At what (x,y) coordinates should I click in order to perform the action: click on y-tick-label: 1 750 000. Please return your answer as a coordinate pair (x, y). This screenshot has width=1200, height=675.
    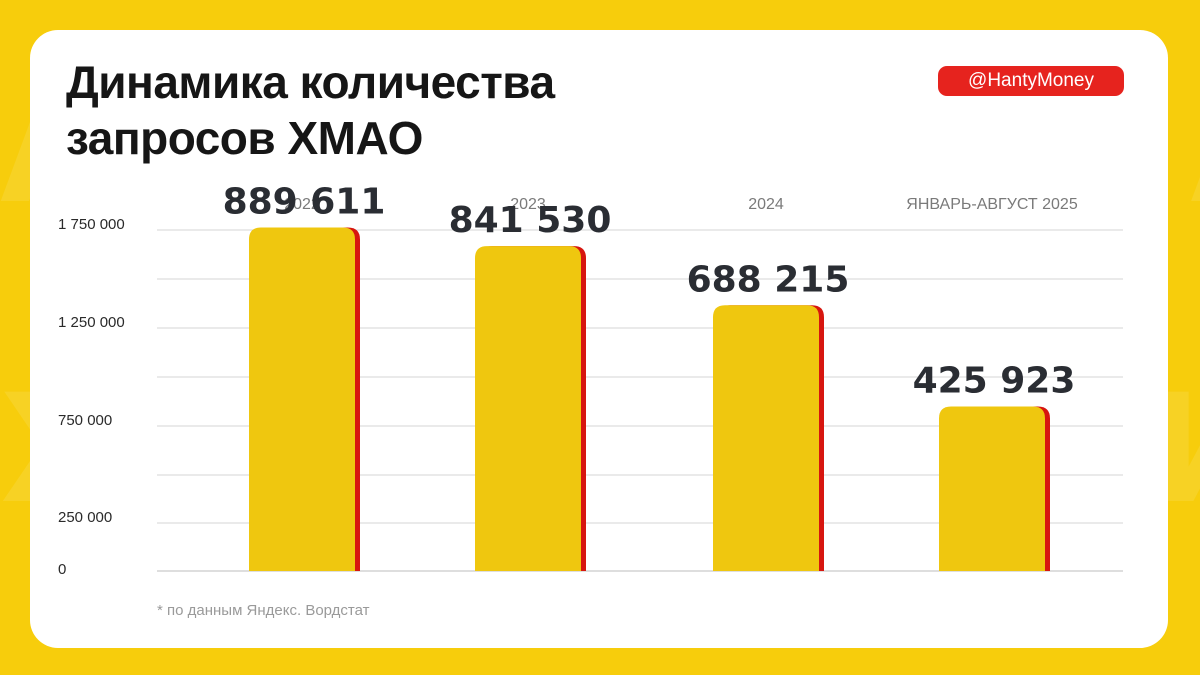
    Looking at the image, I should click on (91, 224).